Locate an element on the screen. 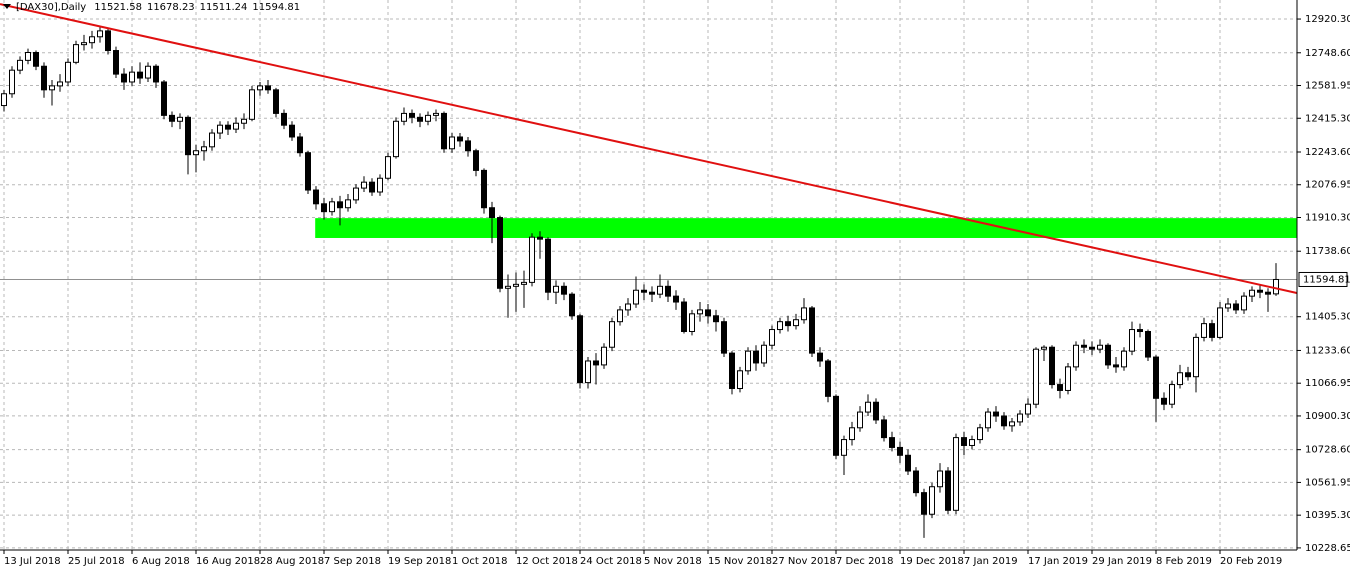  y-tick-label: 10395.30 is located at coordinates (1327, 515).